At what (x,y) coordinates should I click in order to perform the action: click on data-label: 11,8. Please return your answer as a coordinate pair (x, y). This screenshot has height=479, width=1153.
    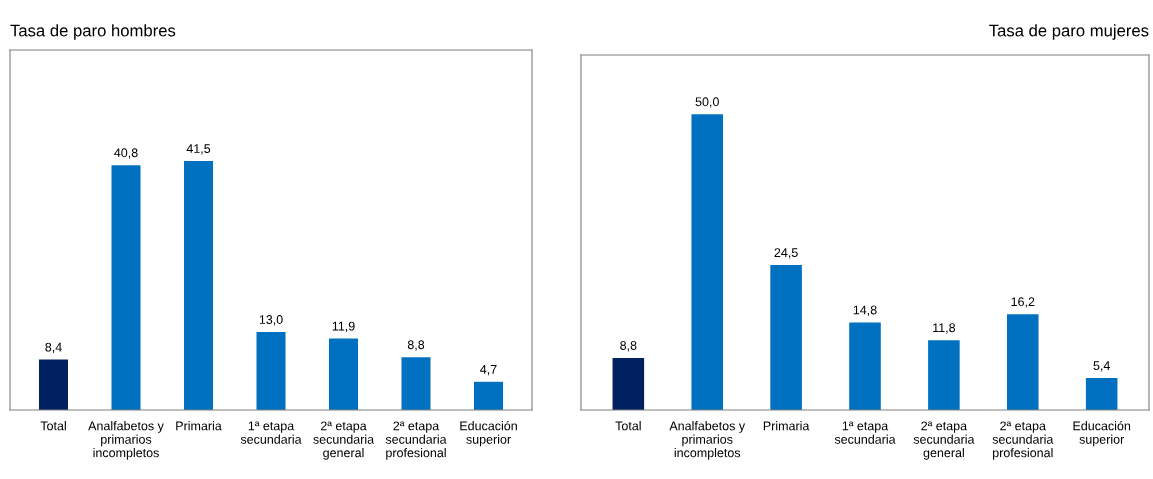
    Looking at the image, I should click on (944, 328).